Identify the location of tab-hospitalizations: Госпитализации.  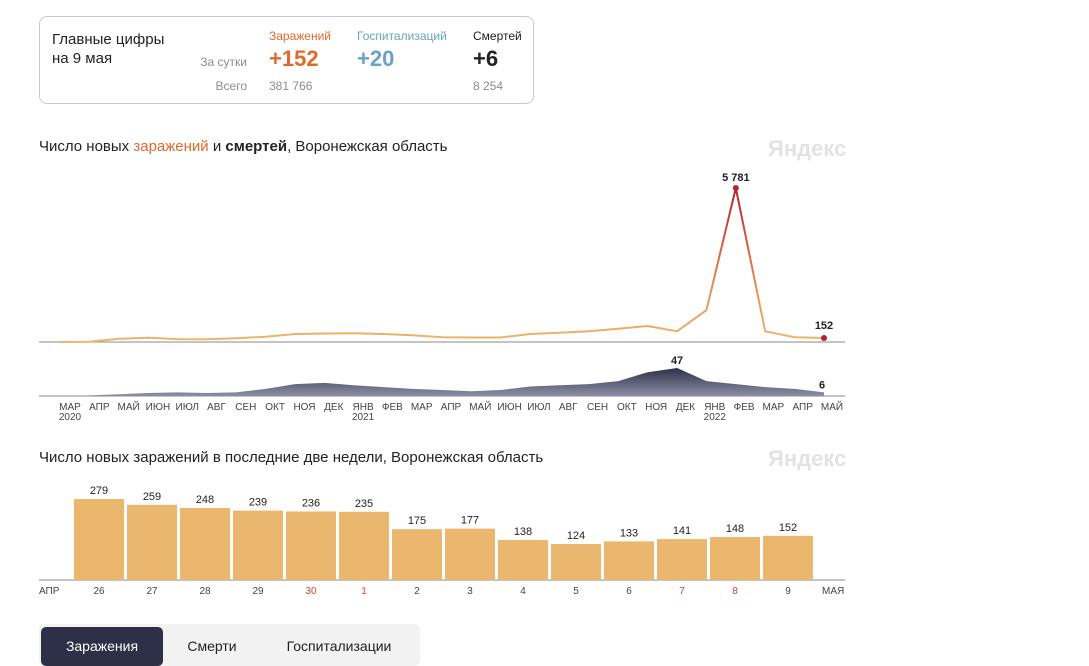
(339, 646).